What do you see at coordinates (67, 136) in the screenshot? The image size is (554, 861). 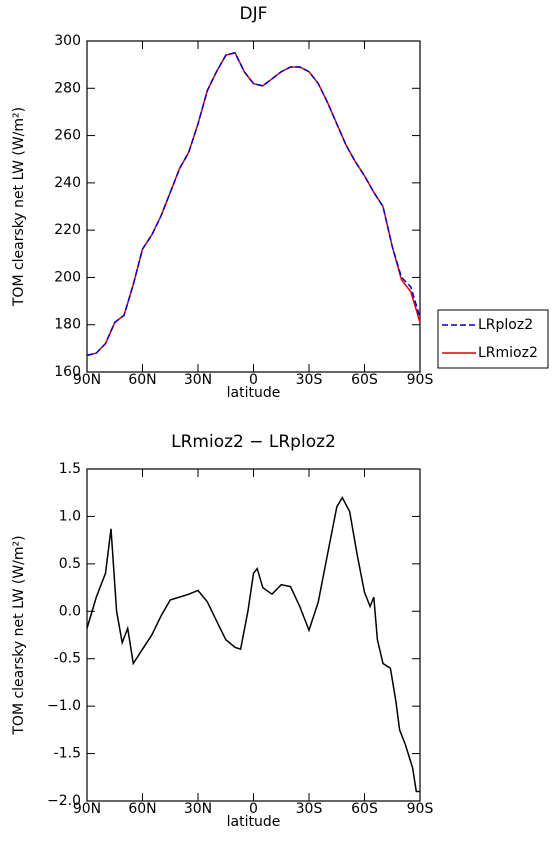 I see `y-tick-label: 260` at bounding box center [67, 136].